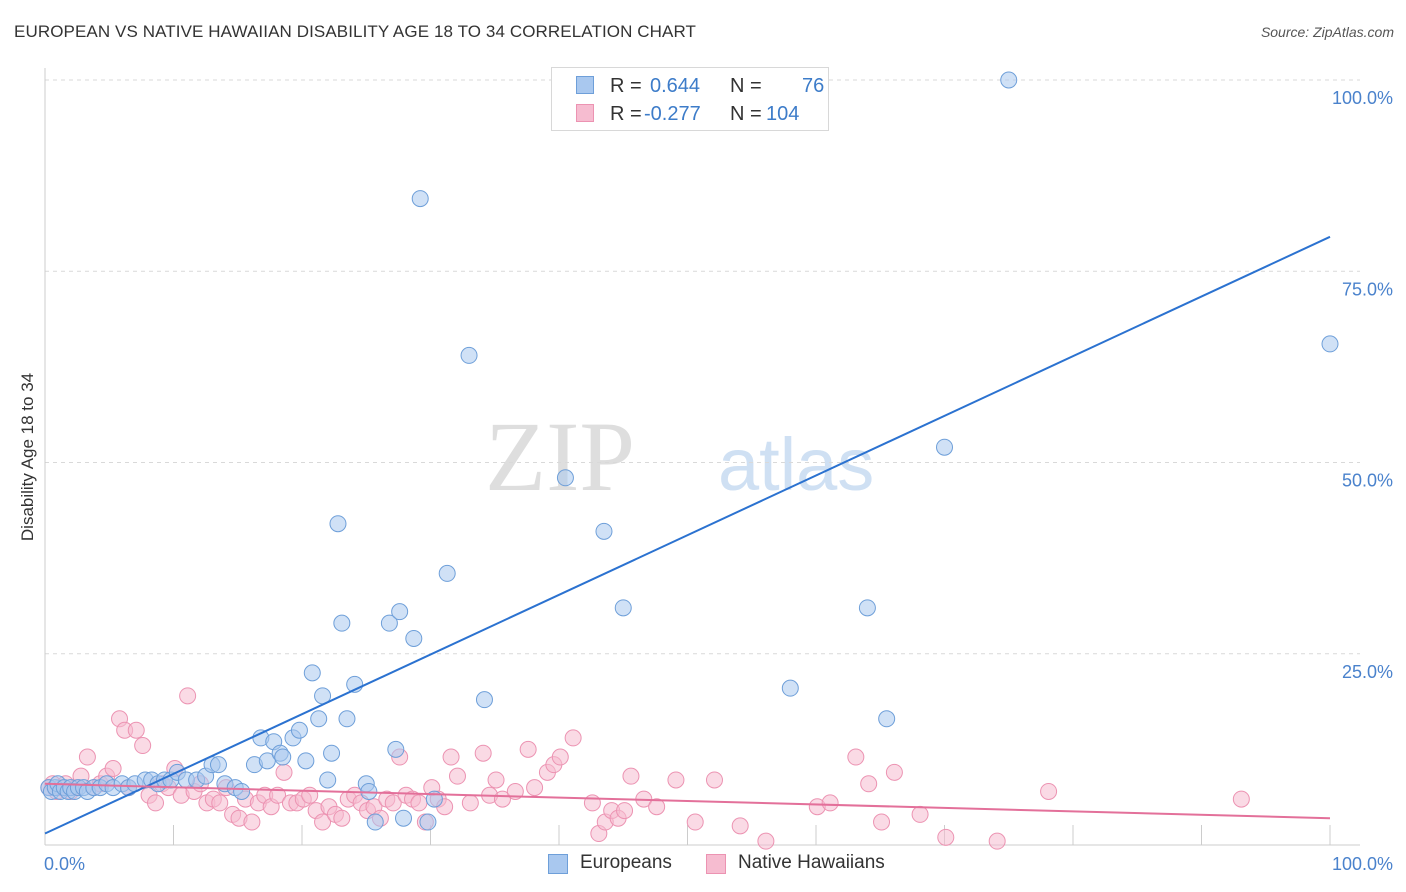 The height and width of the screenshot is (892, 1406). Describe the element at coordinates (1367, 672) in the screenshot. I see `y-tick-label: 25.0%` at that location.